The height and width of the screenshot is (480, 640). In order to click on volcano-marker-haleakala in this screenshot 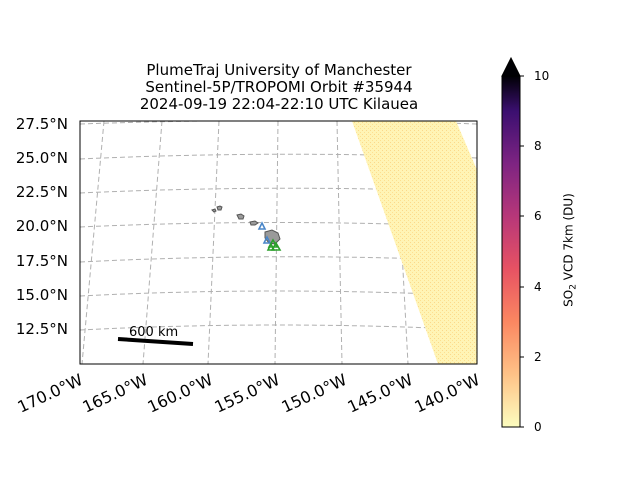, I will do `click(262, 225)`.